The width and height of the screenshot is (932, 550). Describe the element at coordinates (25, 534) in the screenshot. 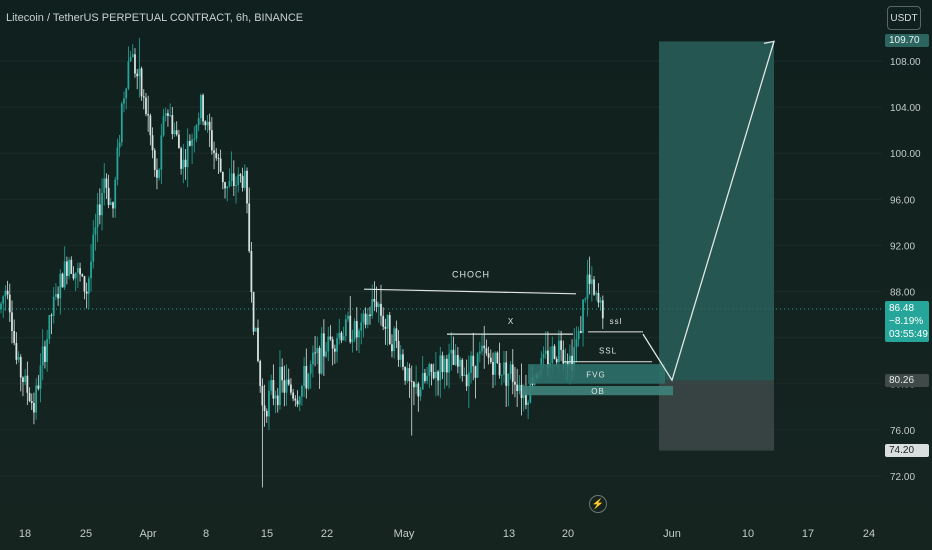

I see `x-tick-label: 18` at that location.